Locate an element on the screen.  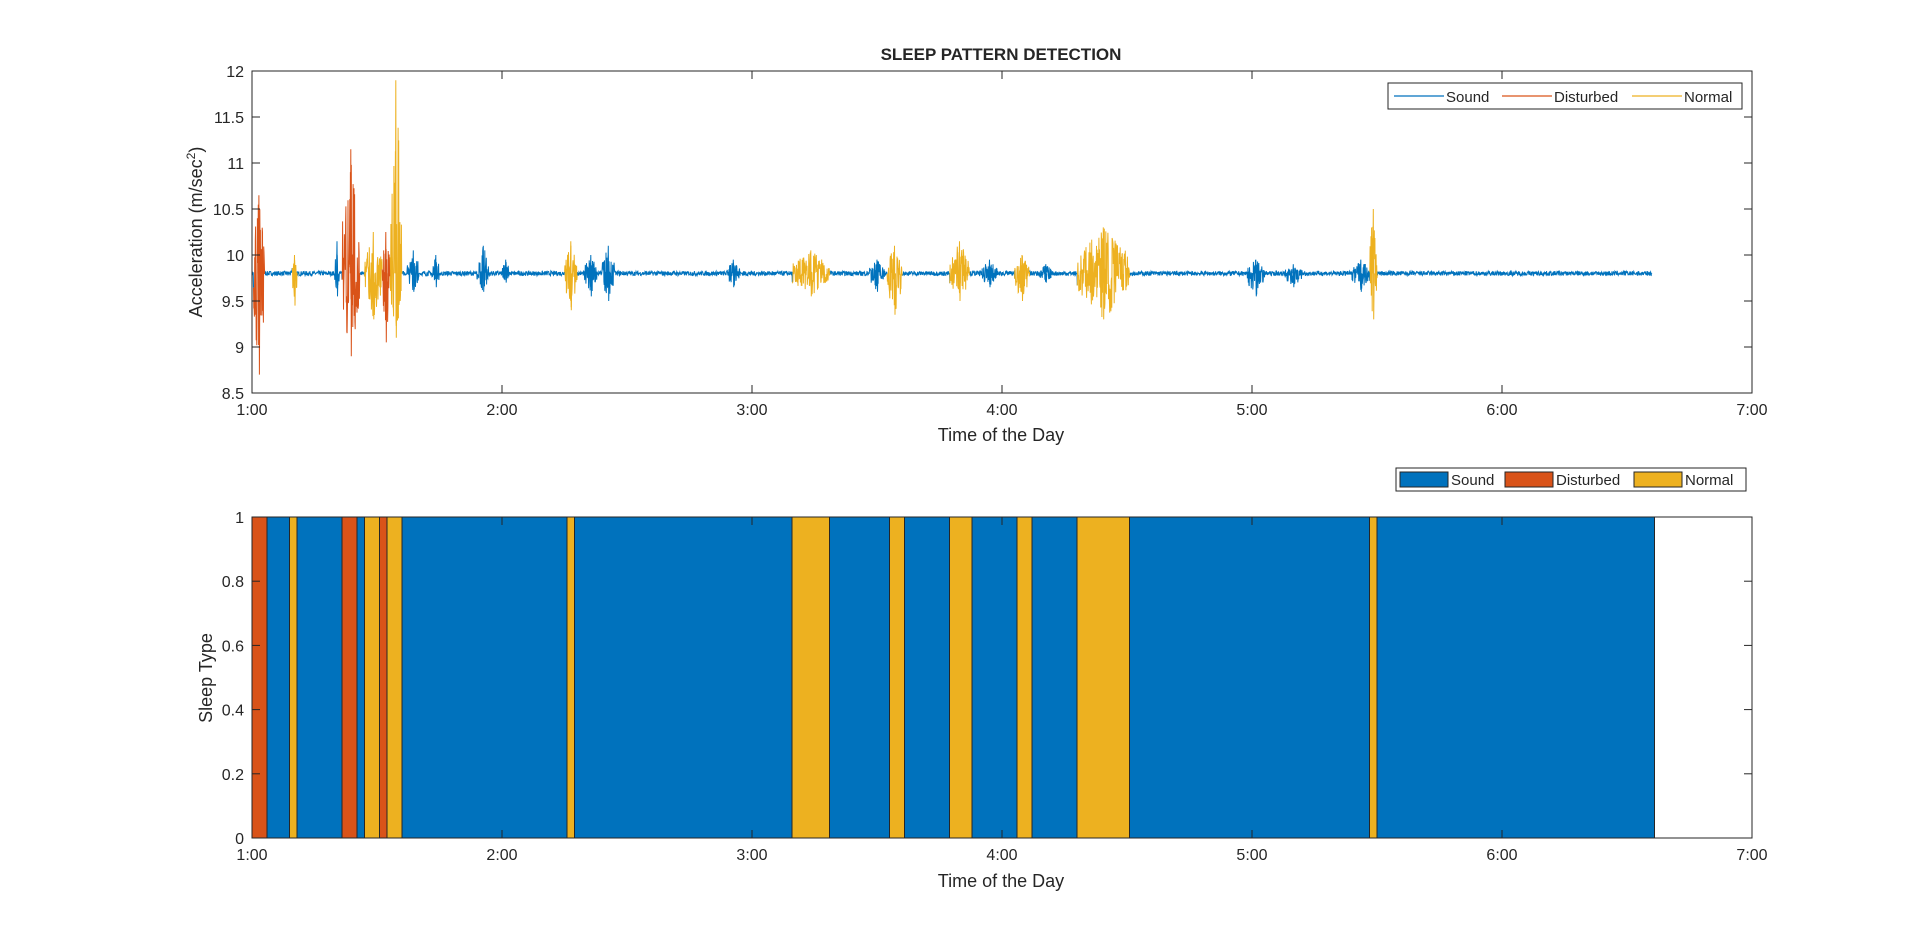
bottom-legend-disturbed-swatch is located at coordinates (1529, 479).